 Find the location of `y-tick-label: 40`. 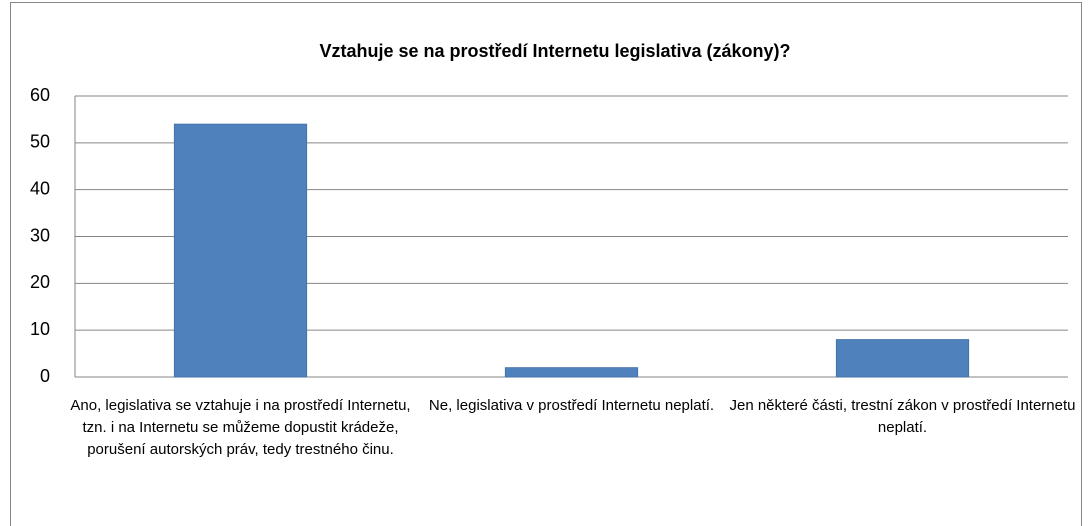

y-tick-label: 40 is located at coordinates (40, 188).